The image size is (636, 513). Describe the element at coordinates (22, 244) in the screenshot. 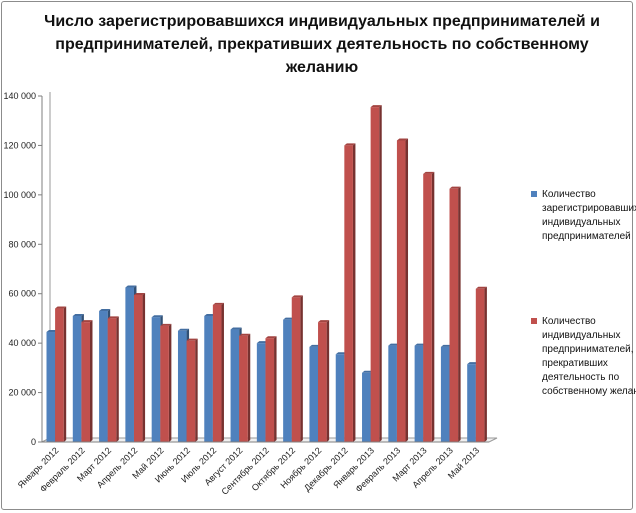

I see `y-tick-label: 80 000` at that location.